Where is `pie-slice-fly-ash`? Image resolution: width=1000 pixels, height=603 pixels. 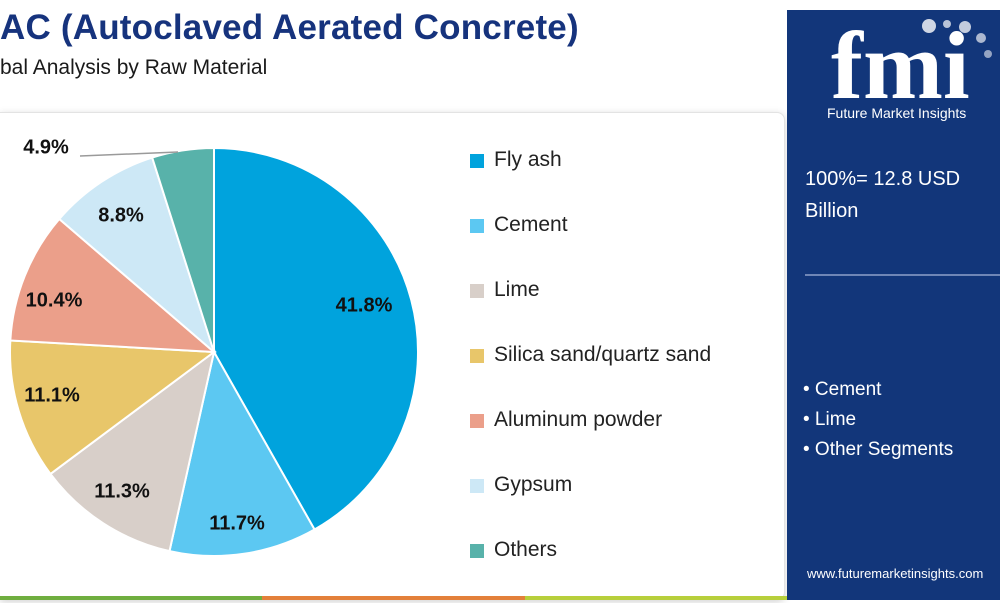
pie-slice-fly-ash is located at coordinates (316, 338).